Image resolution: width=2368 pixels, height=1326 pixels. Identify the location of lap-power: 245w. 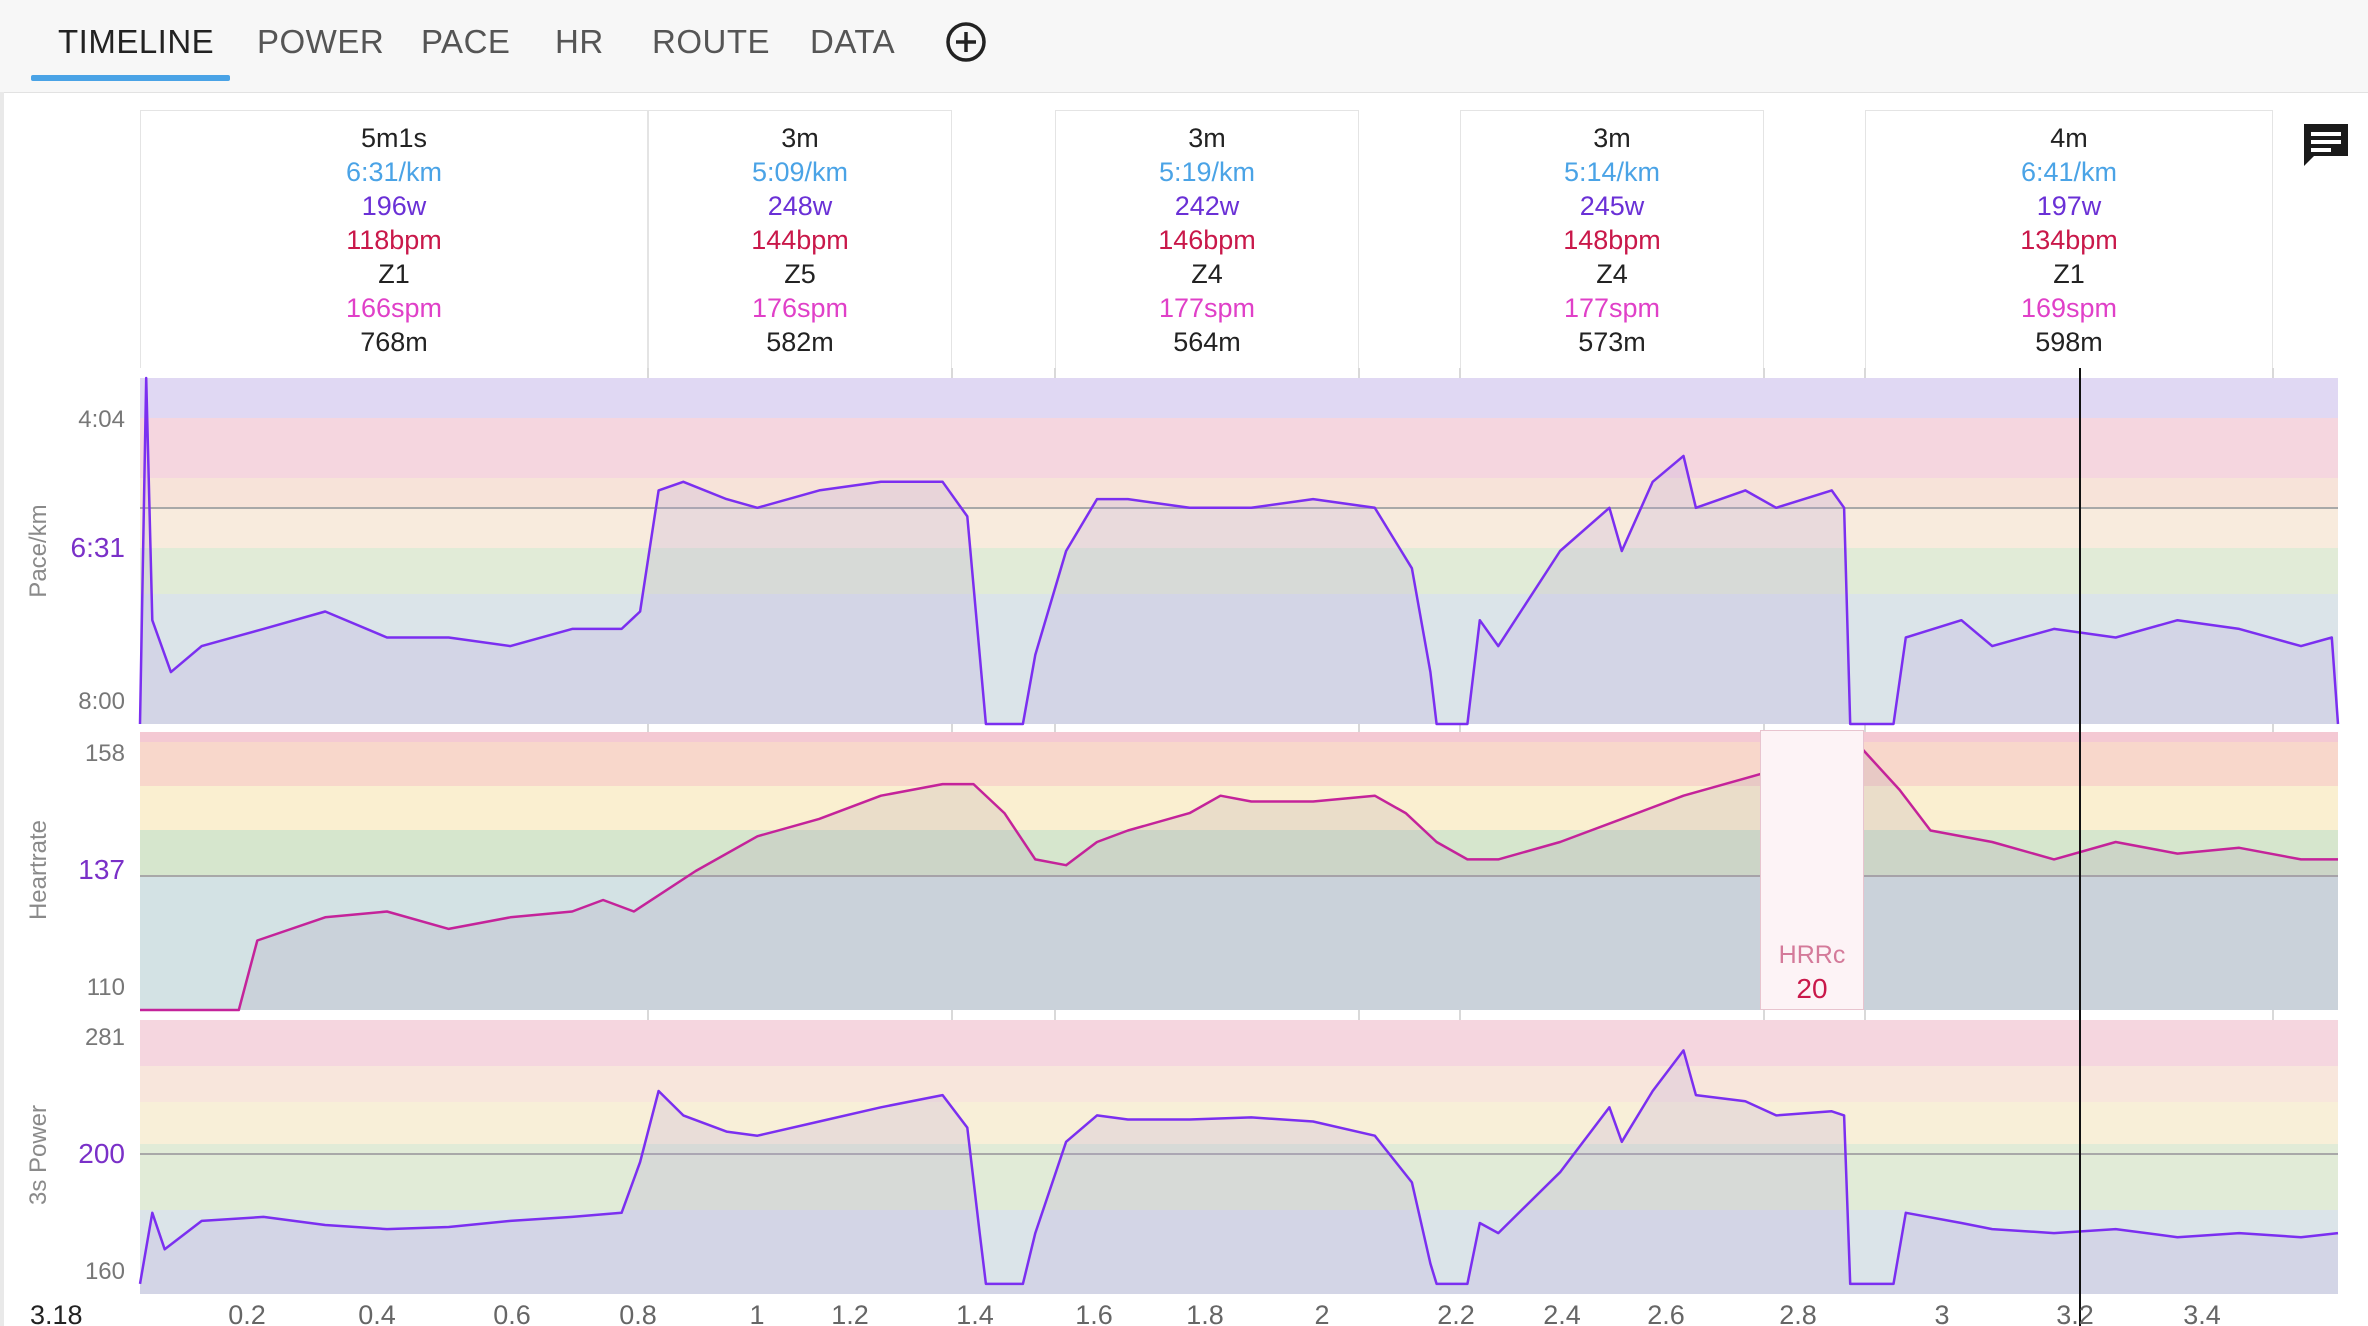
(1612, 206).